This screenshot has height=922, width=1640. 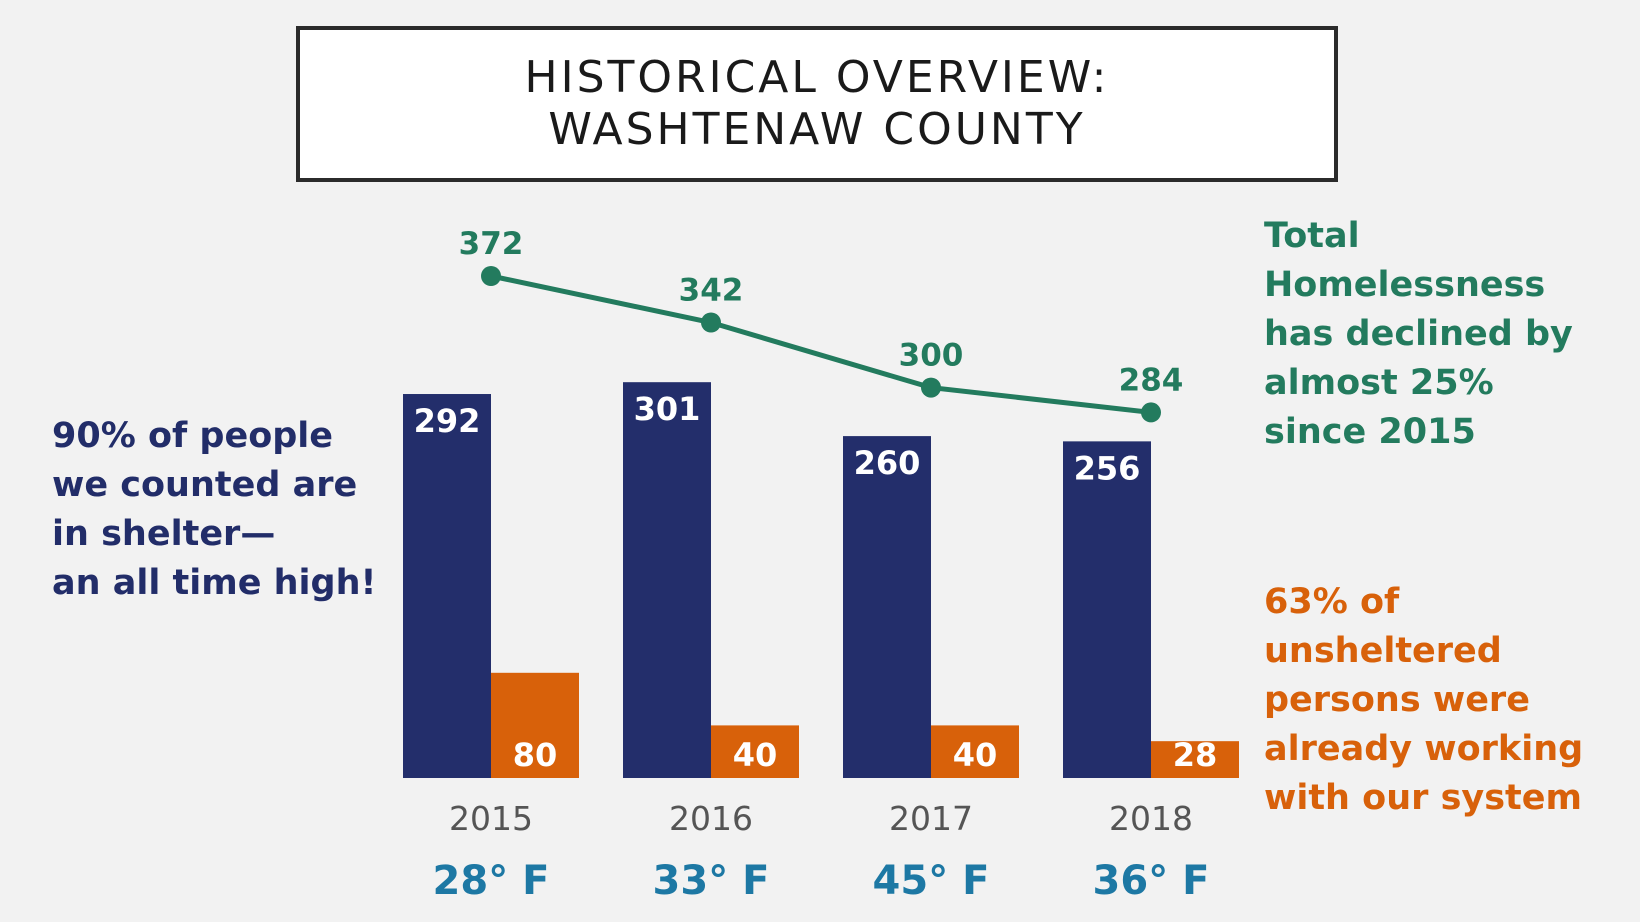 What do you see at coordinates (711, 881) in the screenshot?
I see `temperature-label-2016: 33° F` at bounding box center [711, 881].